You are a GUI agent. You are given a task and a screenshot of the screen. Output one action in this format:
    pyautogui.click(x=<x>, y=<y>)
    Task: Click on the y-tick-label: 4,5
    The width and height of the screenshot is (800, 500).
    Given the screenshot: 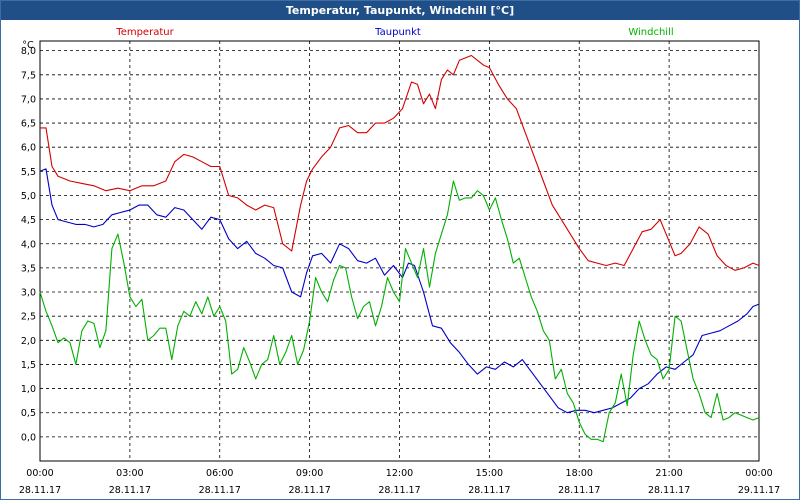 What is the action you would take?
    pyautogui.click(x=28, y=220)
    